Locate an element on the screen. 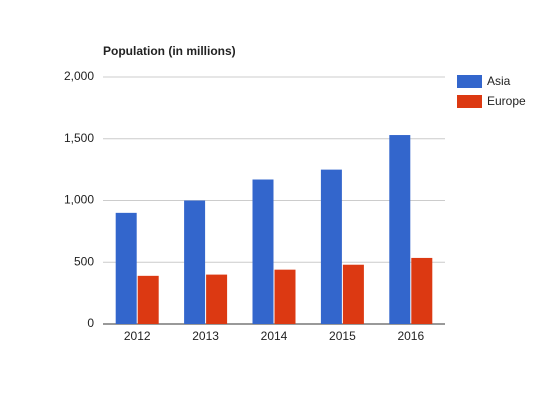  legend-label: Europe is located at coordinates (506, 101).